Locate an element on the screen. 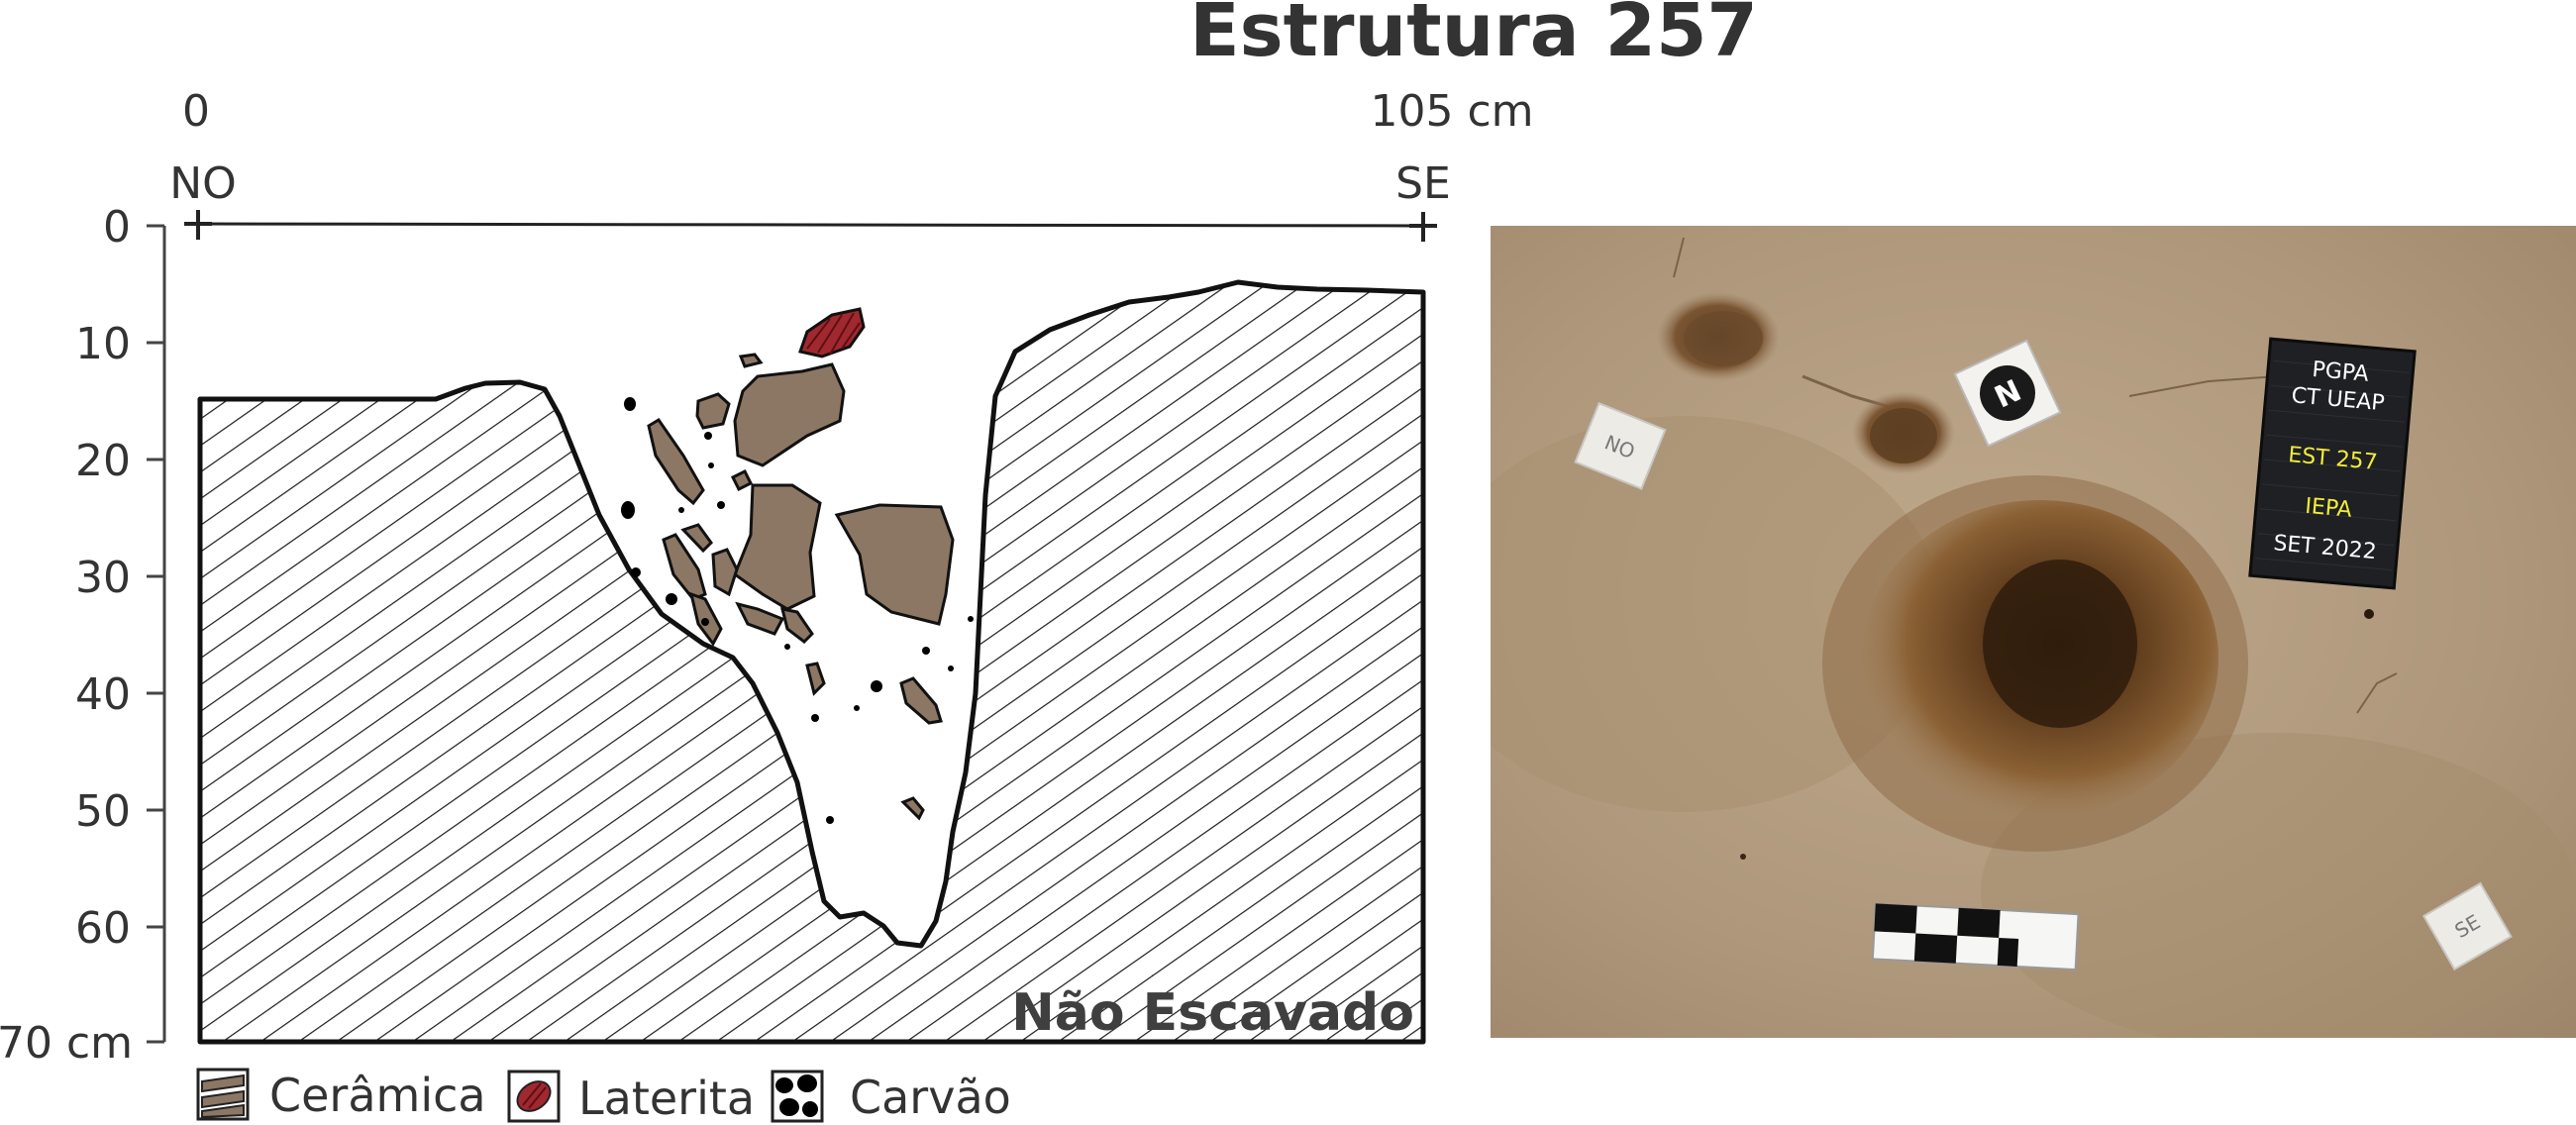 Image resolution: width=2576 pixels, height=1125 pixels. unexcavated-label: Não Escavado is located at coordinates (1212, 1013).